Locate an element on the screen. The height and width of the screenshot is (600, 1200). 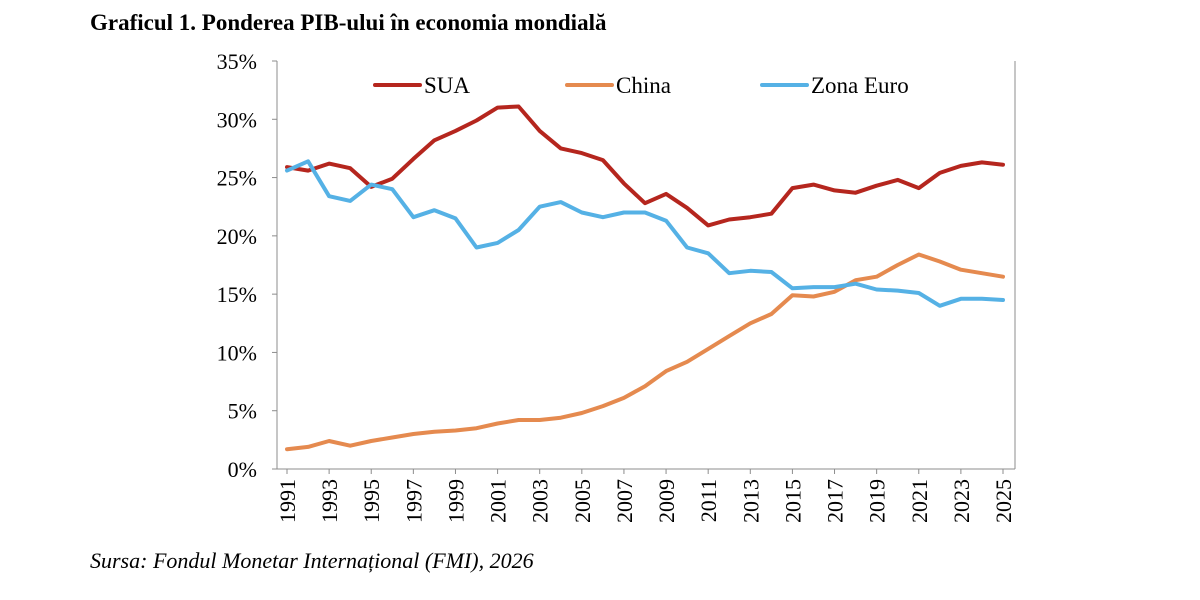
y-tick-label: 30% is located at coordinates (237, 119).